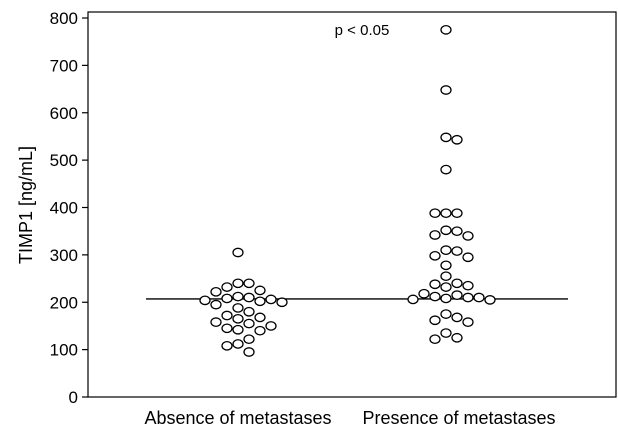 The width and height of the screenshot is (618, 430). I want to click on y-tick-label: 600, so click(64, 113).